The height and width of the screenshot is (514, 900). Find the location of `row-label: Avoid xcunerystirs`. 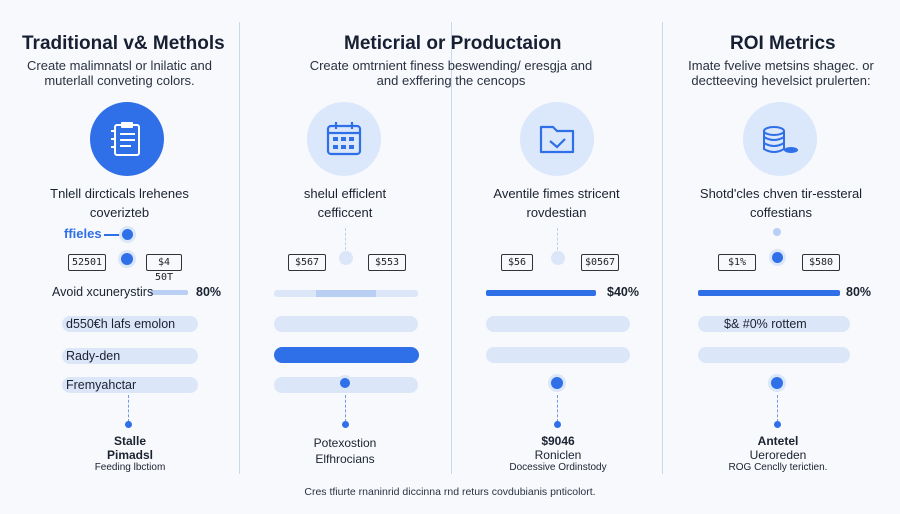

row-label: Avoid xcunerystirs is located at coordinates (103, 292).